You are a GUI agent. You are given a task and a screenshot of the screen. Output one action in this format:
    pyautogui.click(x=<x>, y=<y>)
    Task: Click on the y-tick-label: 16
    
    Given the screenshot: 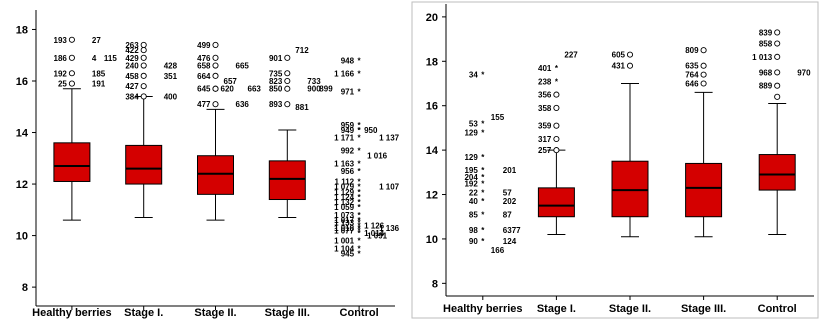 What is the action you would take?
    pyautogui.click(x=432, y=107)
    